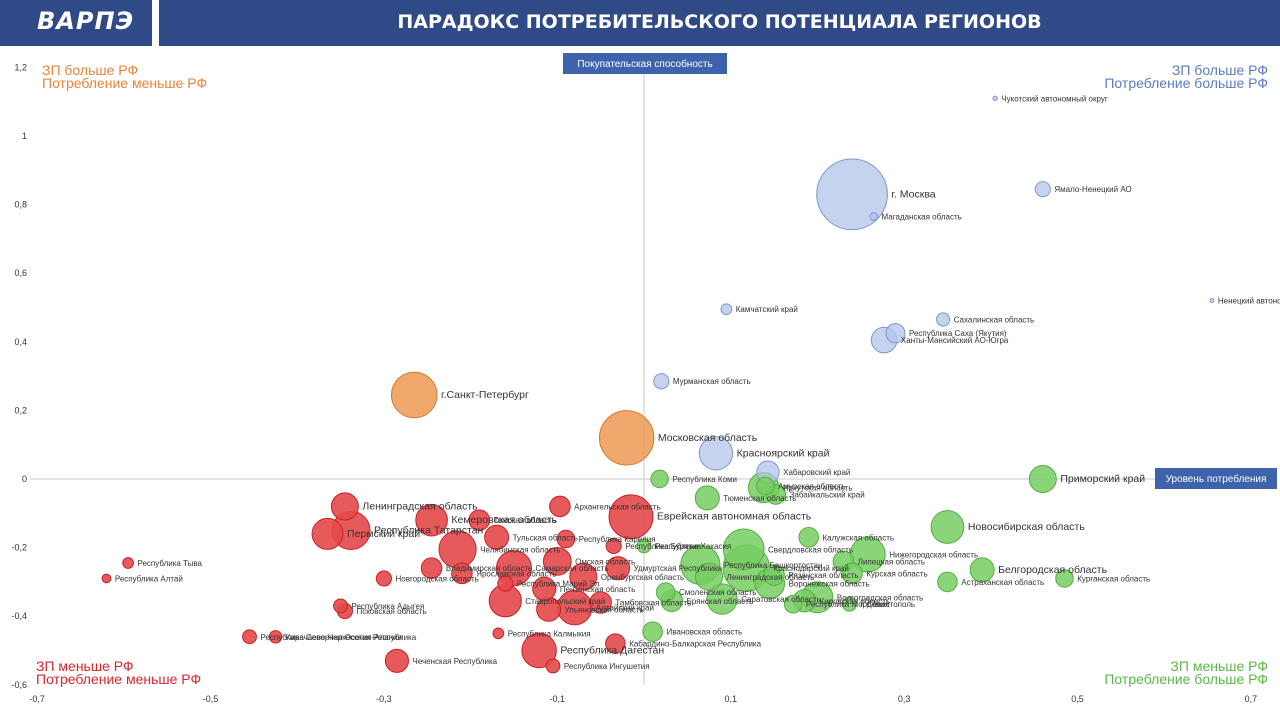 The image size is (1280, 723). What do you see at coordinates (19, 685) in the screenshot?
I see `y-tick-label: -0,6` at bounding box center [19, 685].